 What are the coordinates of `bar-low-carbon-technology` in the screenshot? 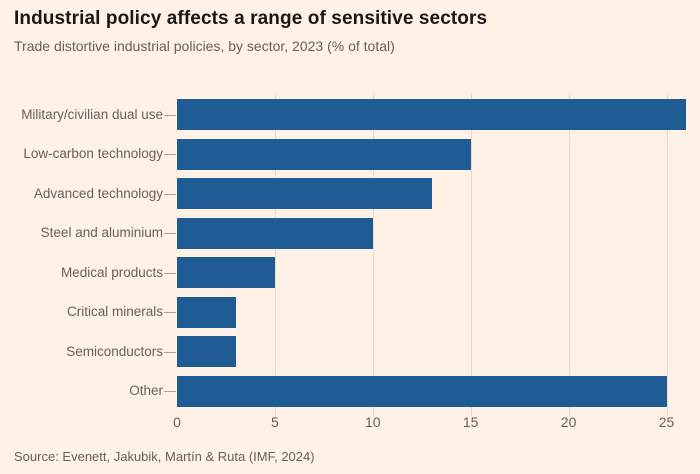 It's located at (324, 154).